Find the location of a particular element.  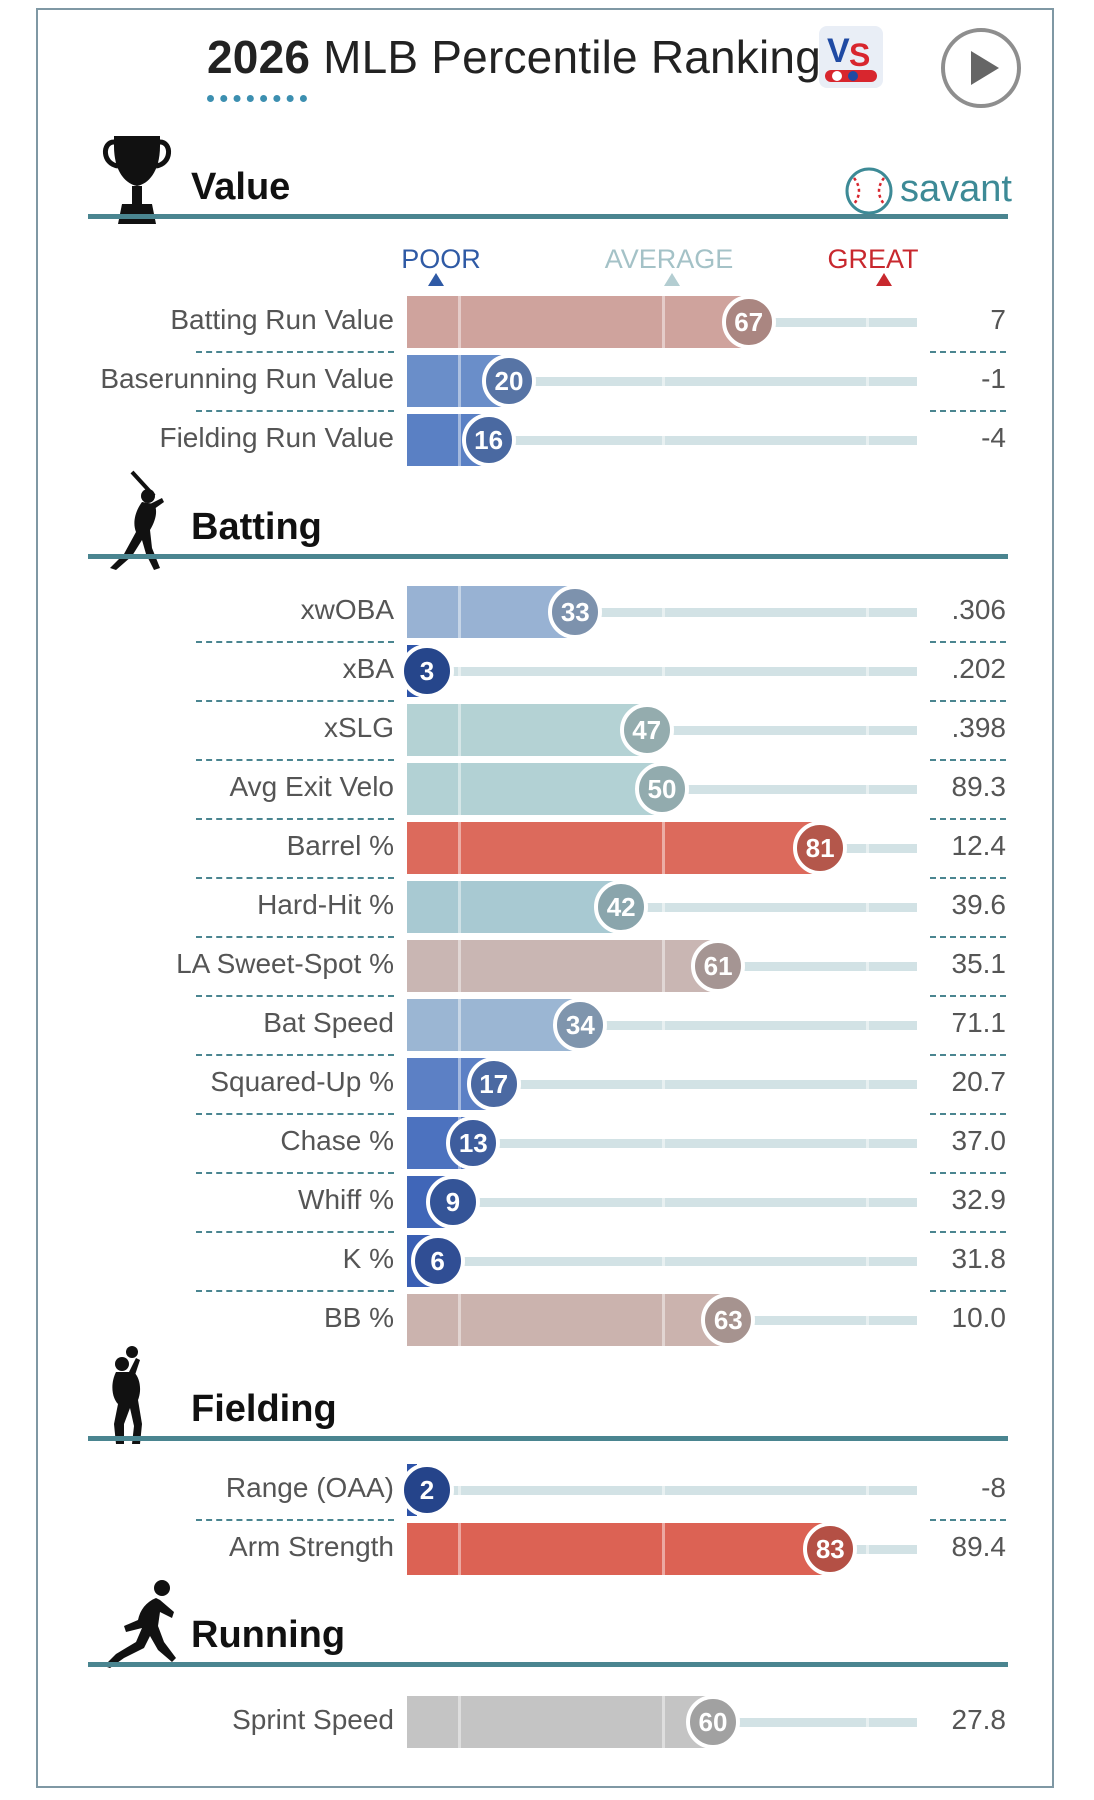

metric-row: Arm Strength 83 89.4 is located at coordinates (547, 1549).